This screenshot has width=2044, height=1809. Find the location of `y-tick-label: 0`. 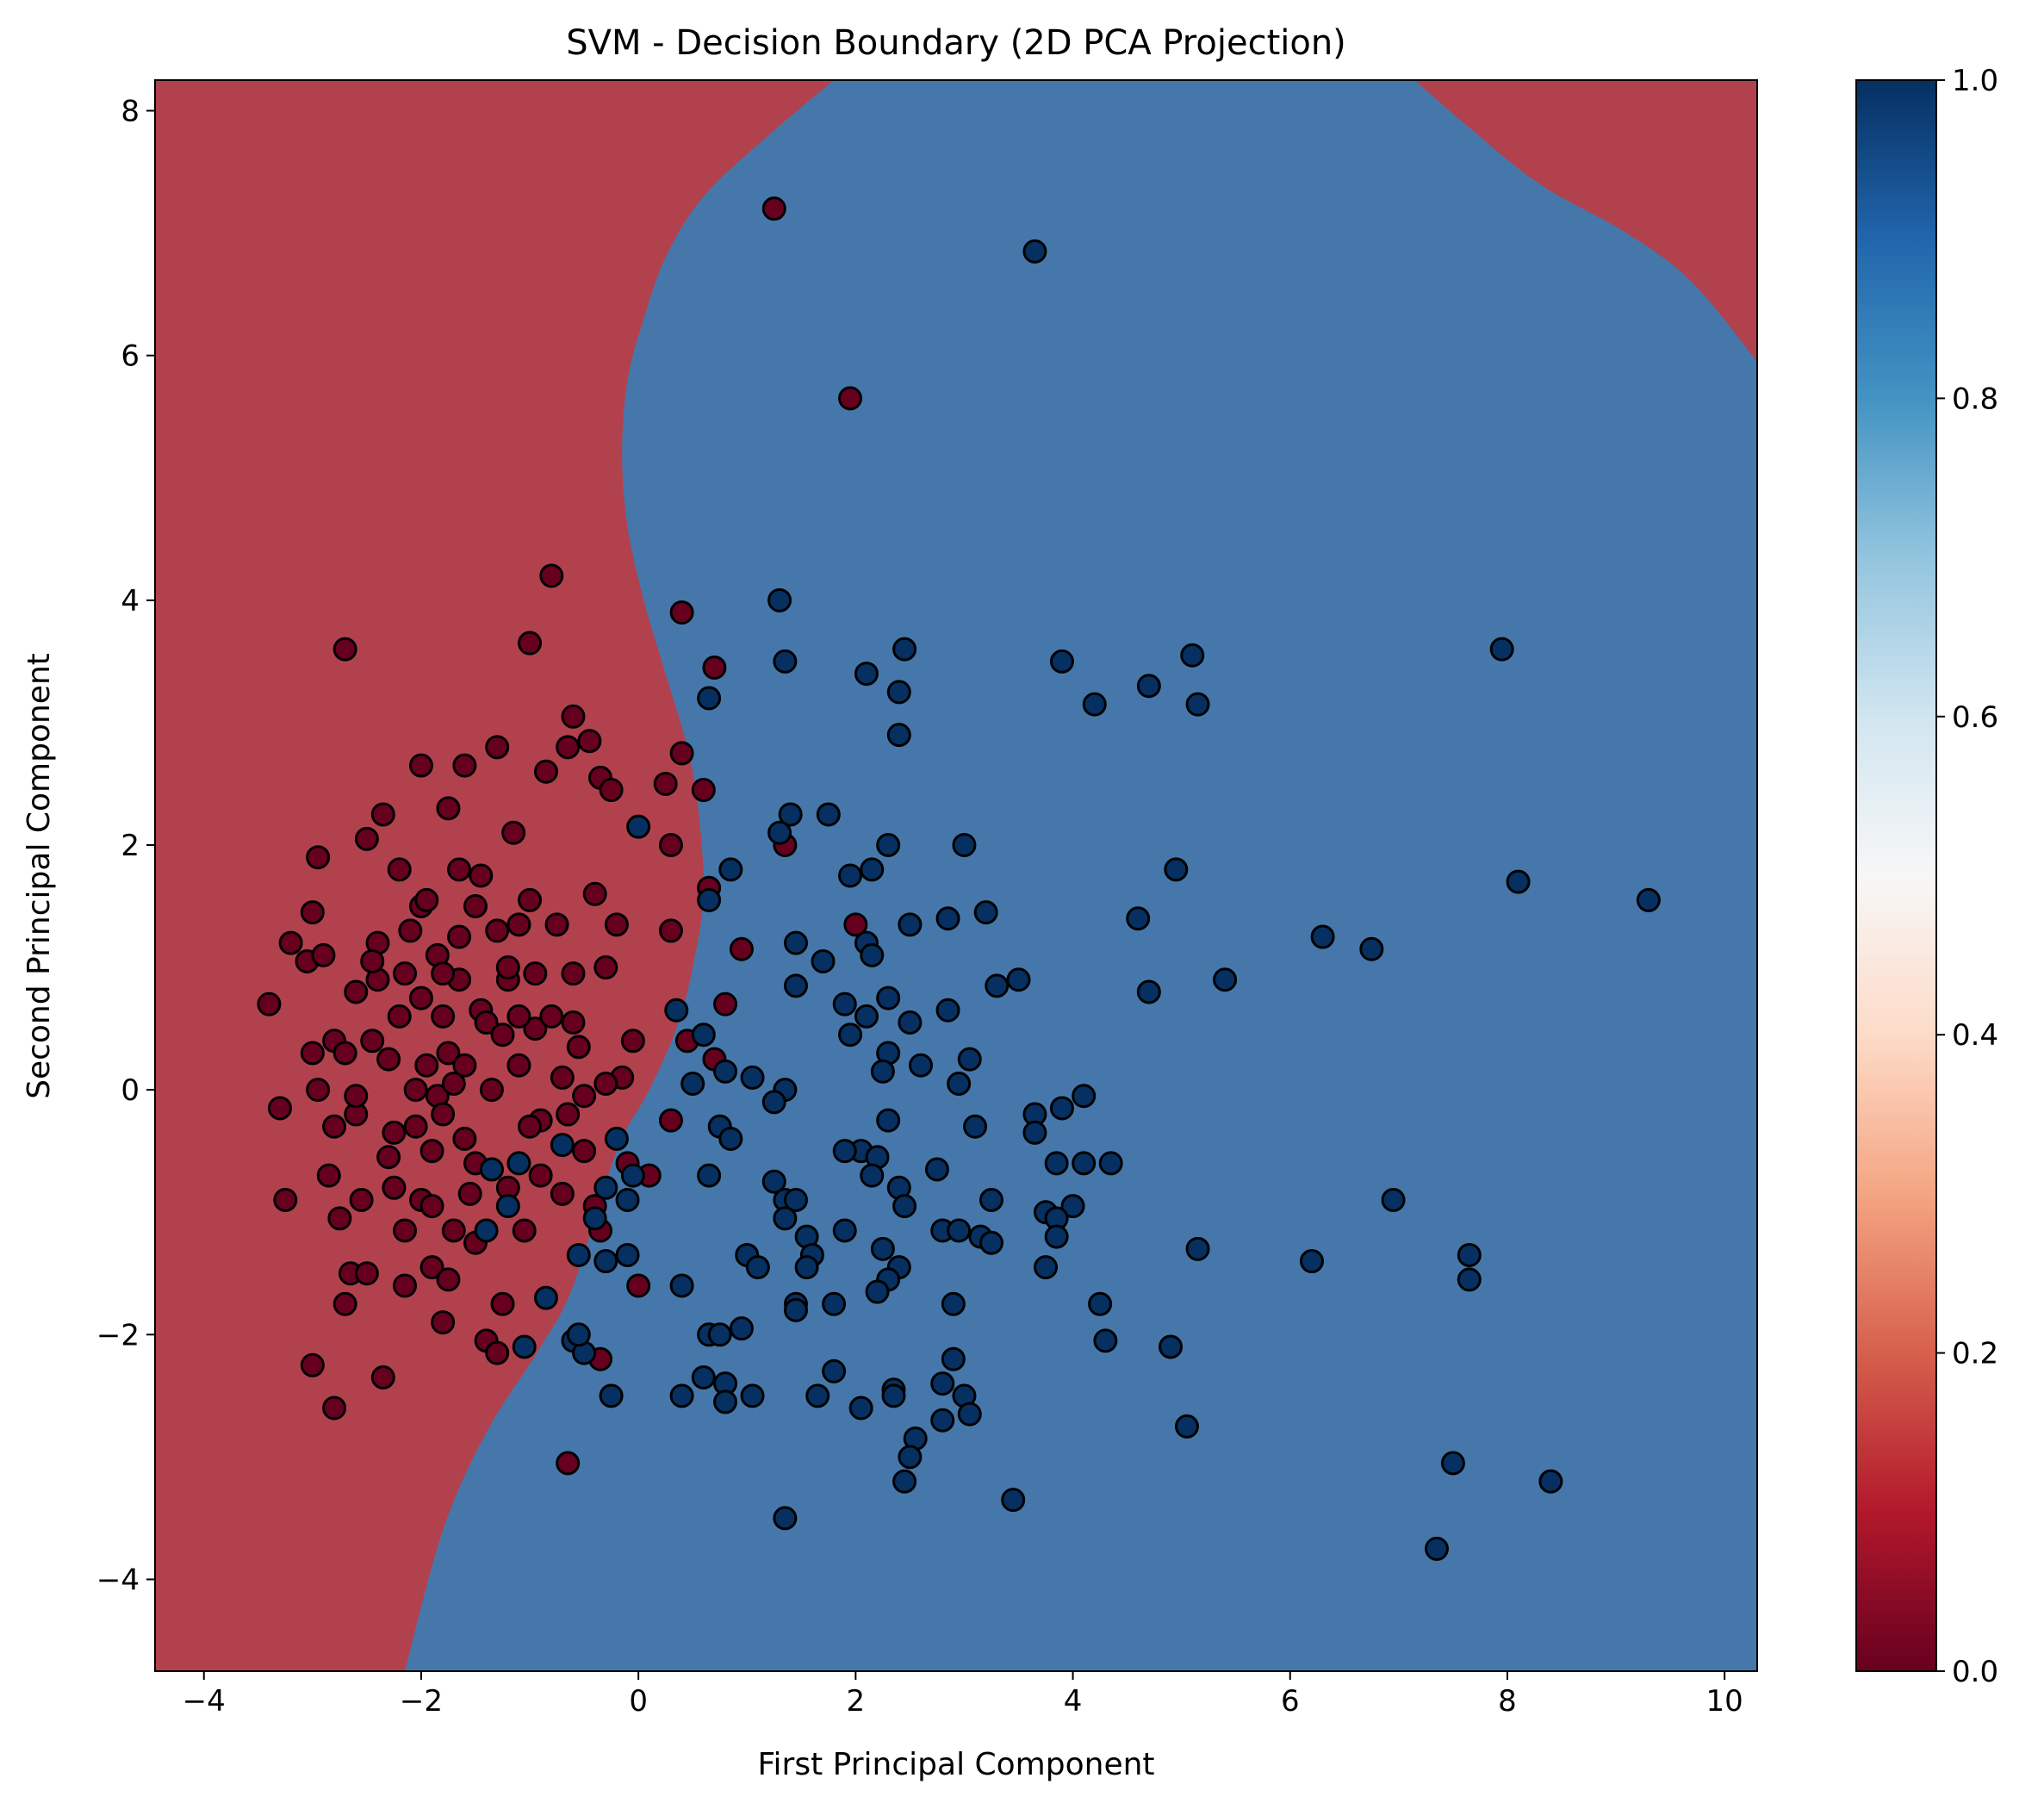

y-tick-label: 0 is located at coordinates (131, 1090).